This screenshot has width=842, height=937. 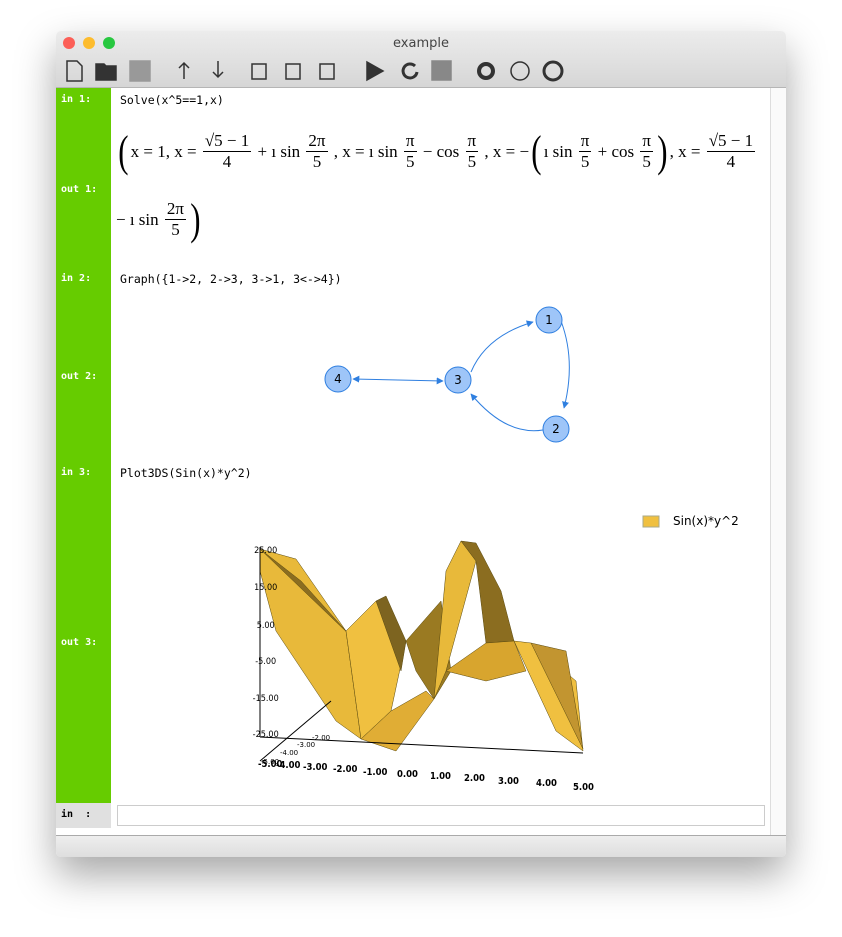 What do you see at coordinates (83, 445) in the screenshot?
I see `label-column` at bounding box center [83, 445].